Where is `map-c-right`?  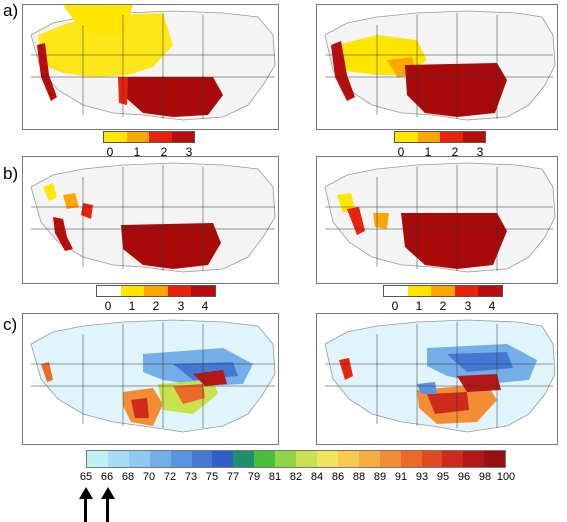
map-c-right is located at coordinates (437, 379).